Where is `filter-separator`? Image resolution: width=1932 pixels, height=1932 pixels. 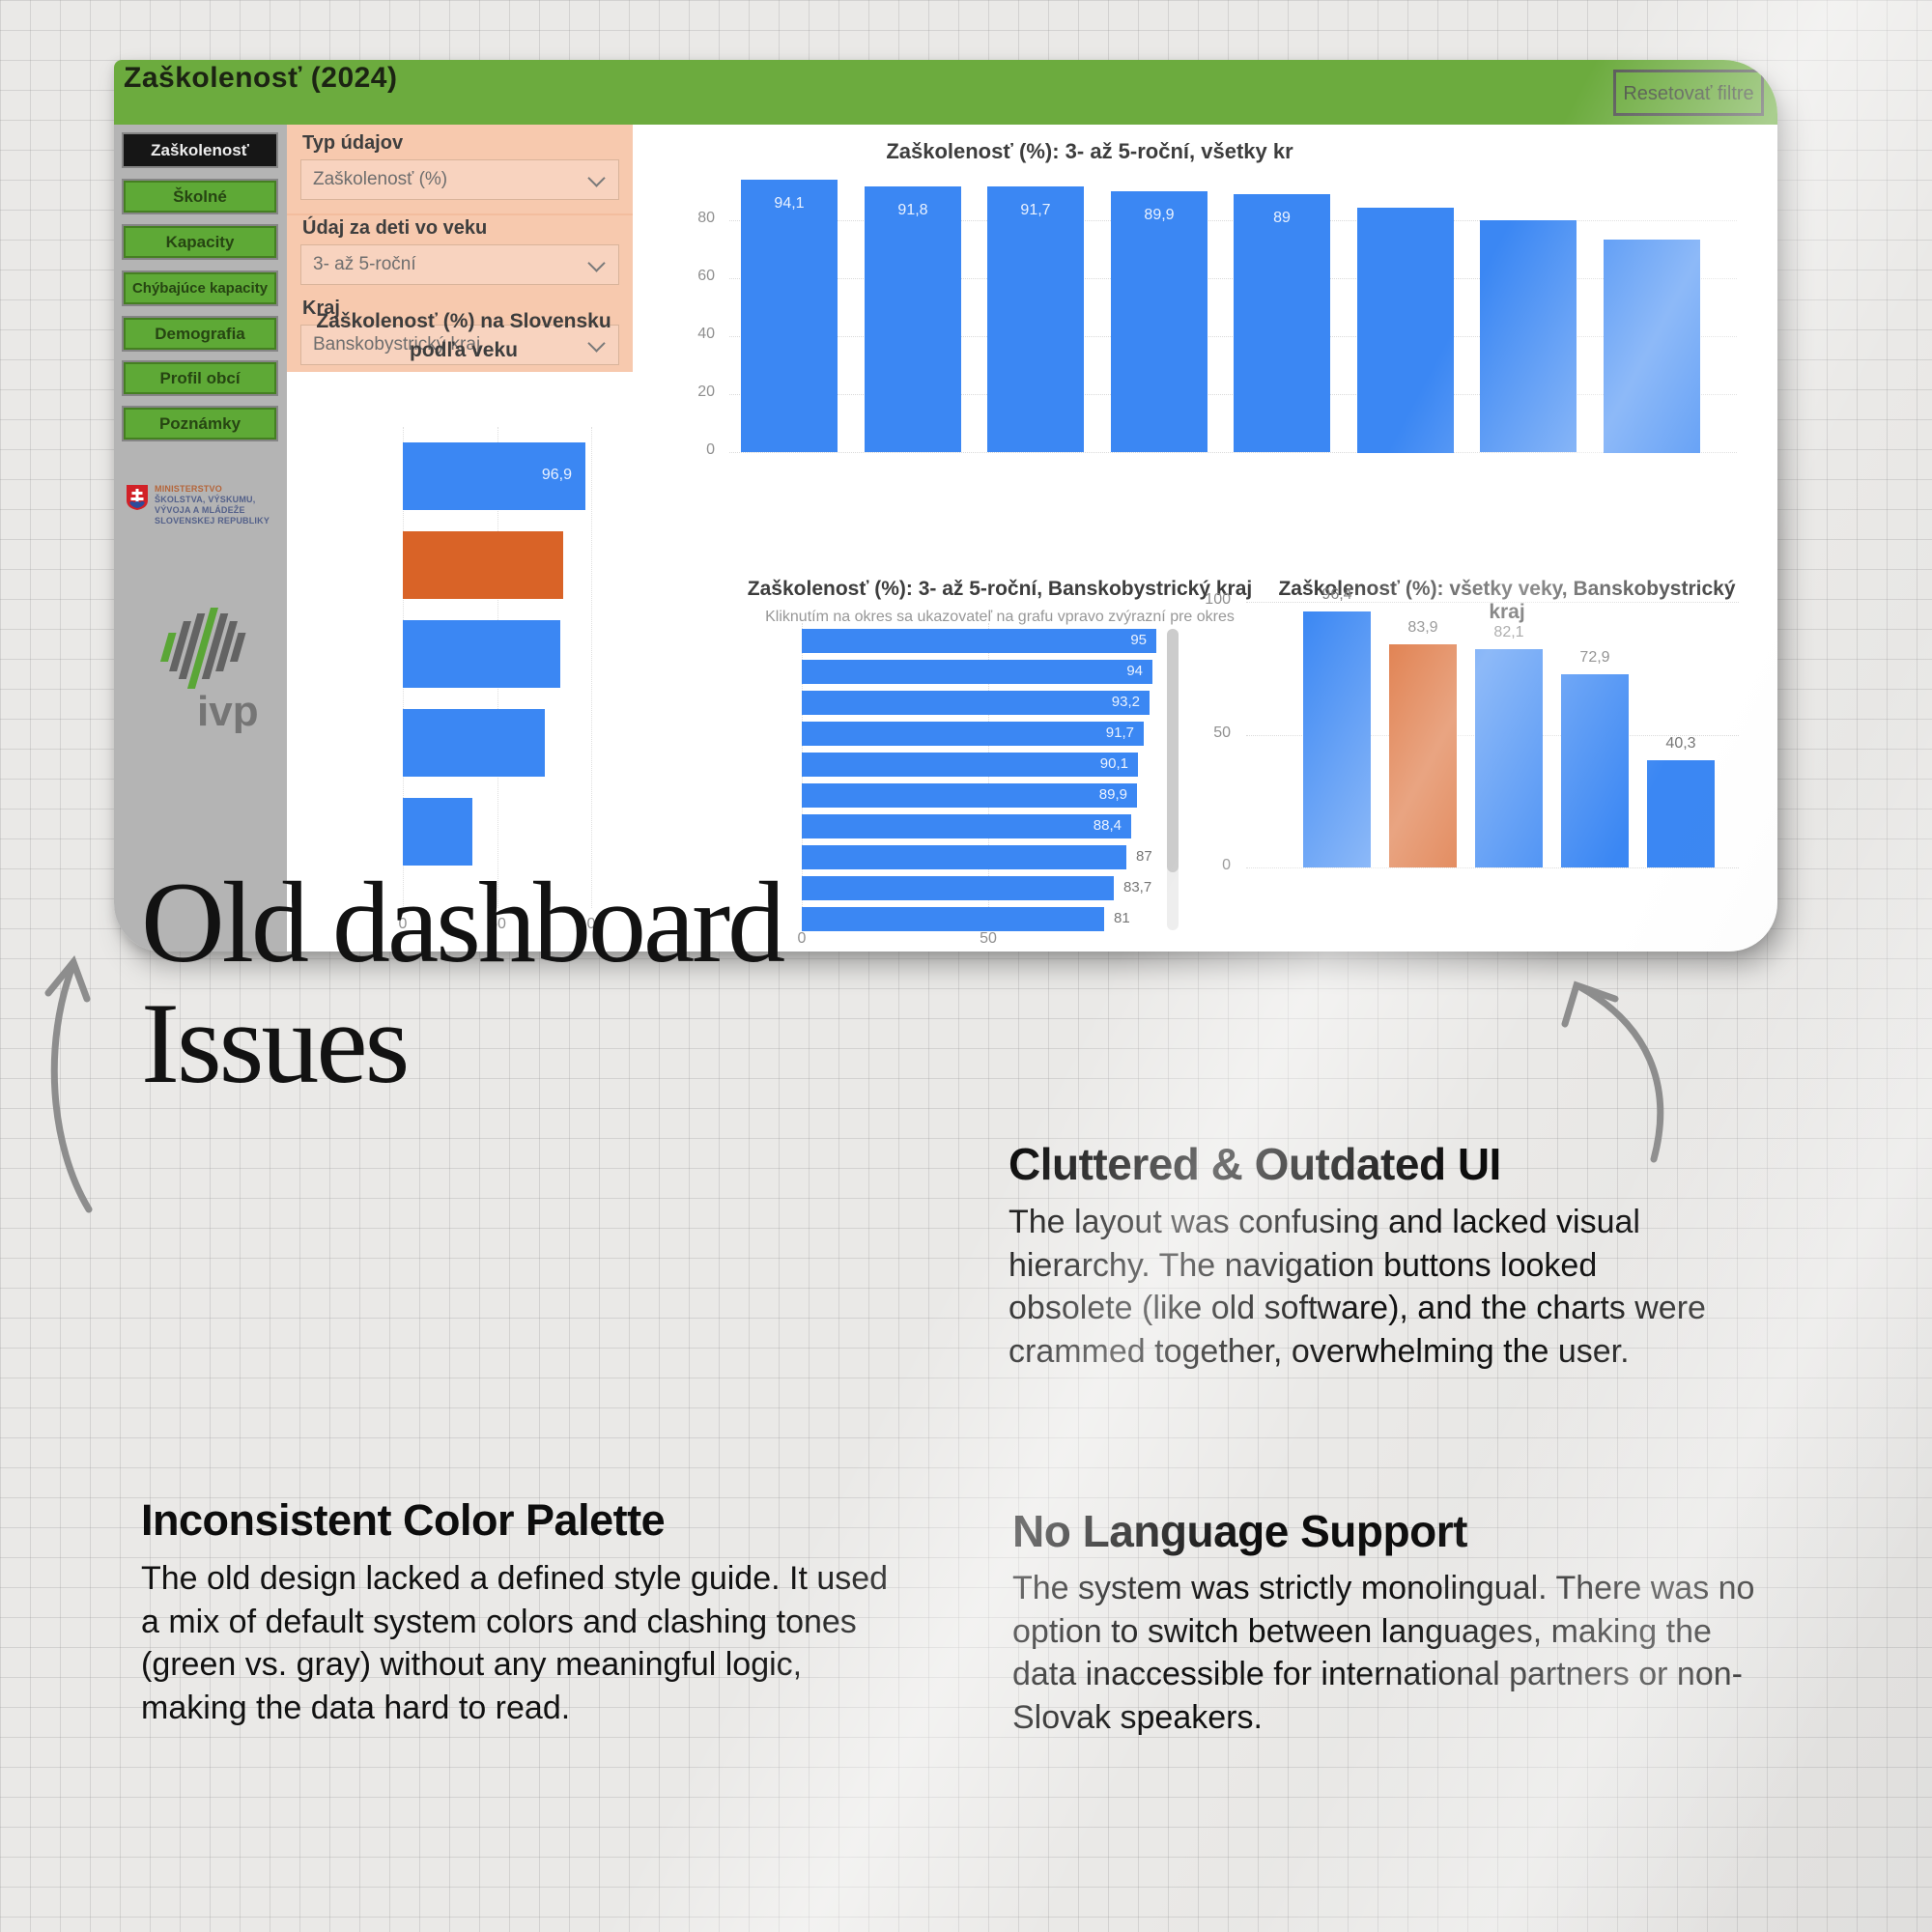 filter-separator is located at coordinates (460, 214).